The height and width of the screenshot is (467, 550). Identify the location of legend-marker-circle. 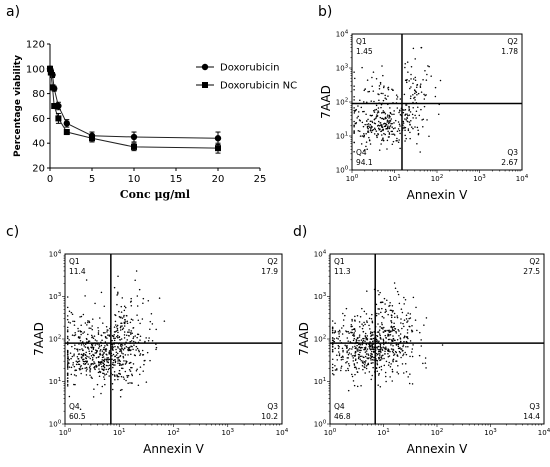
(205, 67).